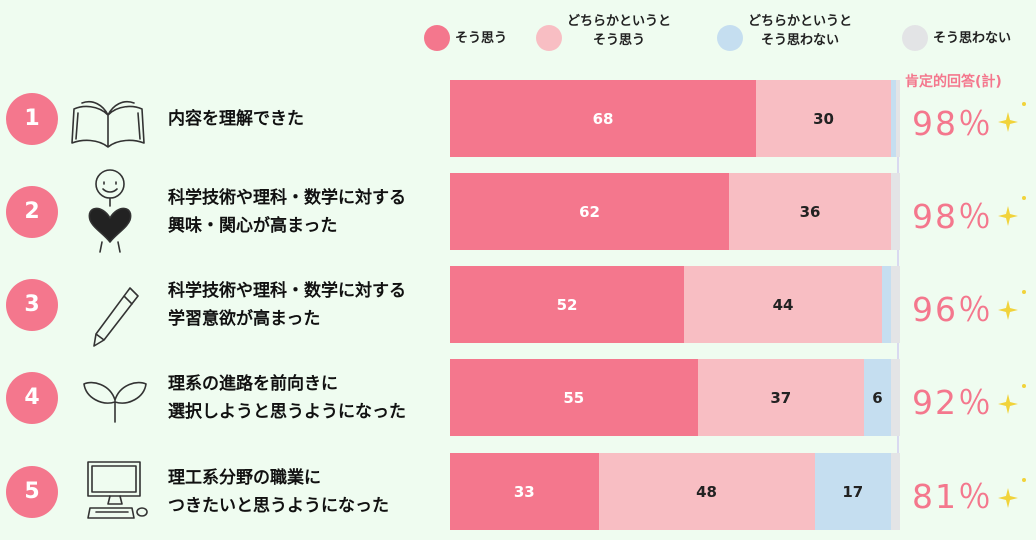  Describe the element at coordinates (32, 118) in the screenshot. I see `row-number: 1` at that location.